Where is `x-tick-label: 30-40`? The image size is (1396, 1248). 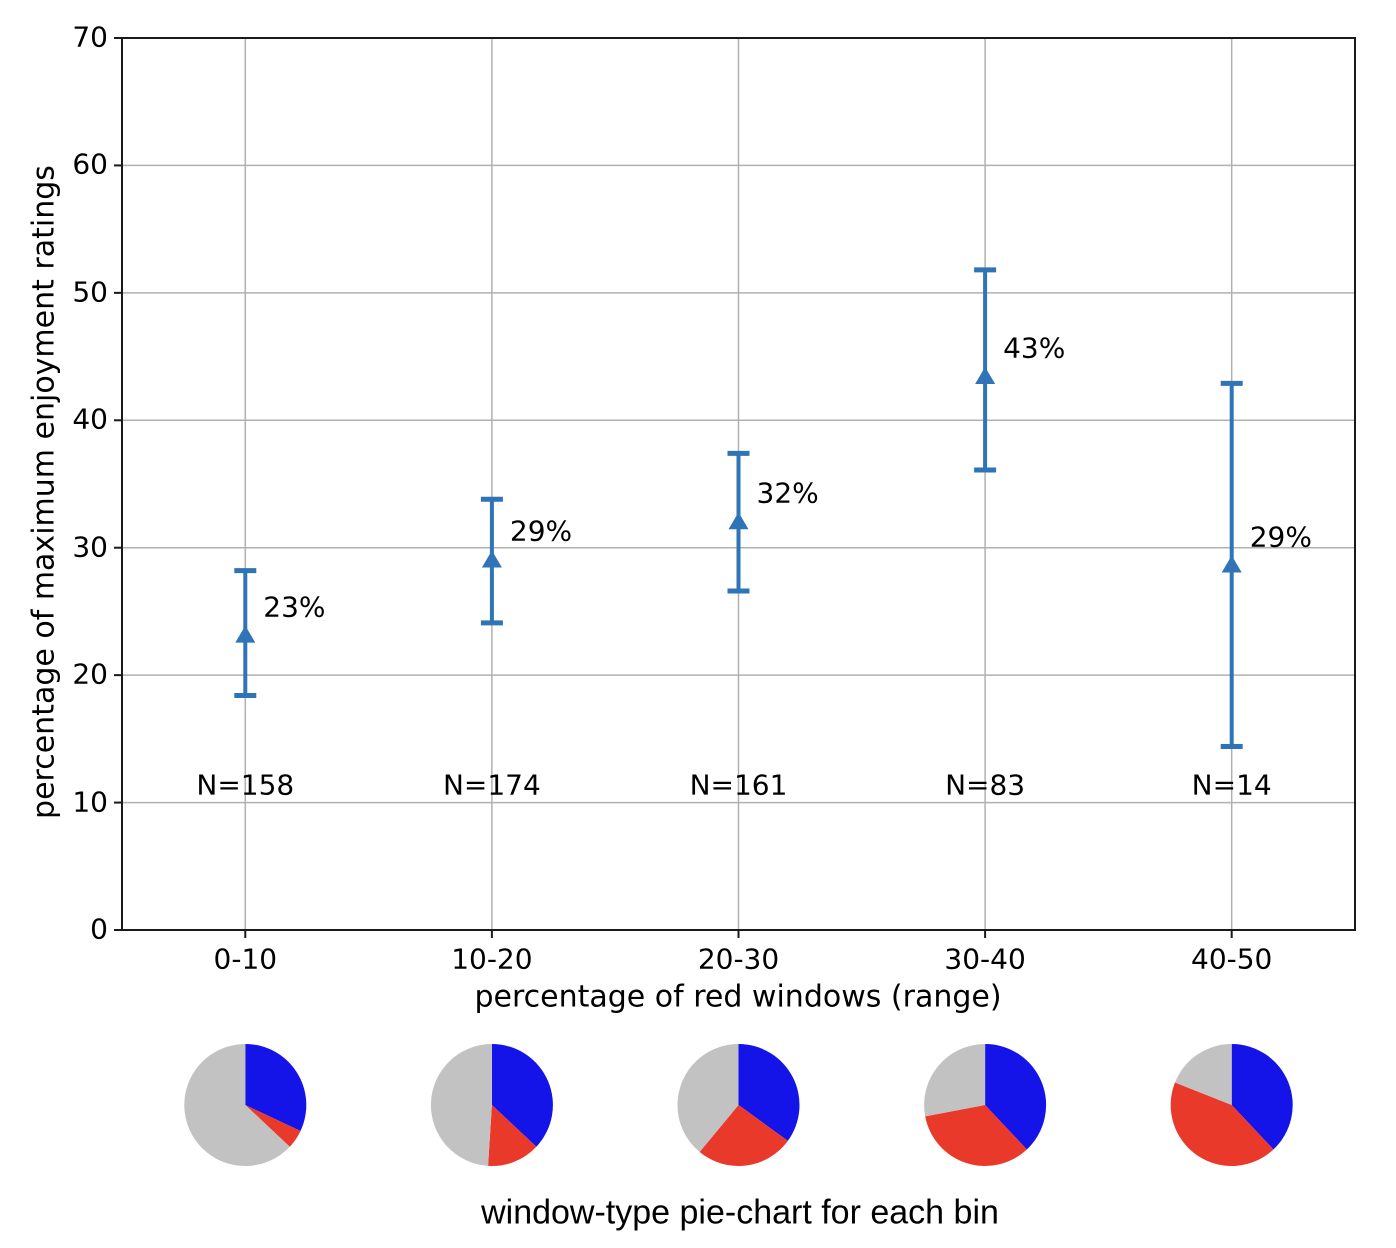
x-tick-label: 30-40 is located at coordinates (985, 959).